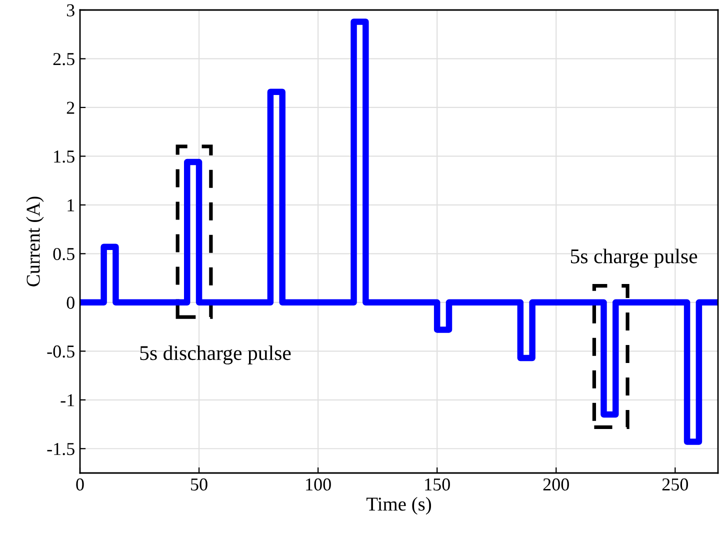 This screenshot has width=720, height=536. Describe the element at coordinates (71, 205) in the screenshot. I see `y-tick-label: 1` at that location.